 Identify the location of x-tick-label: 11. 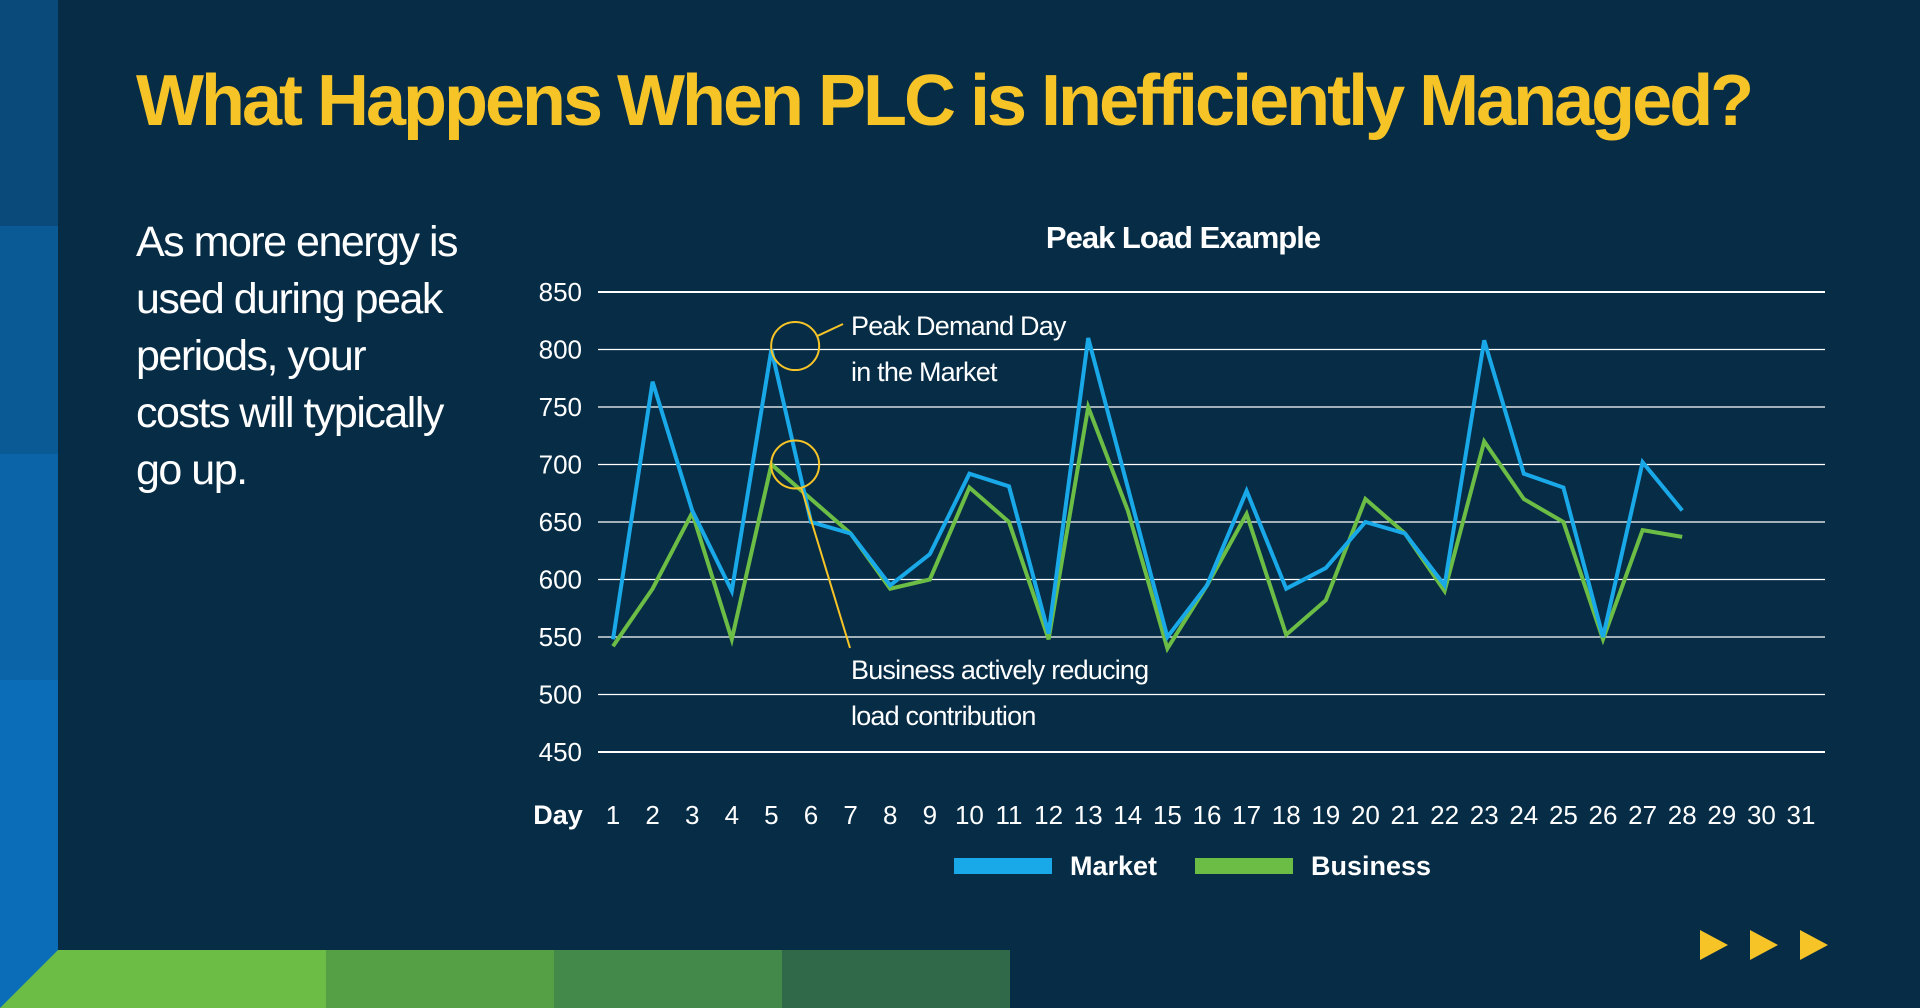
(1009, 815).